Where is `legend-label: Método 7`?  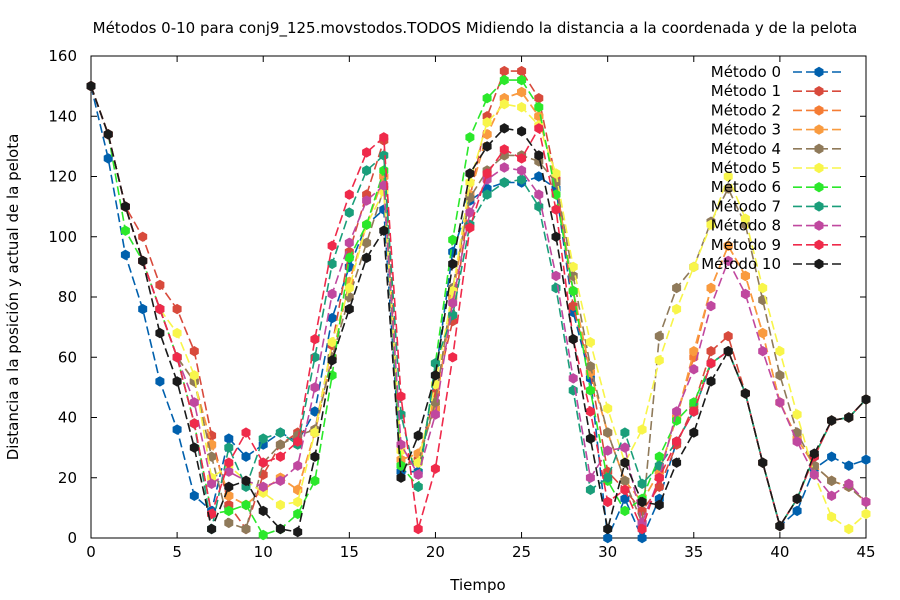
legend-label: Método 7 is located at coordinates (746, 206).